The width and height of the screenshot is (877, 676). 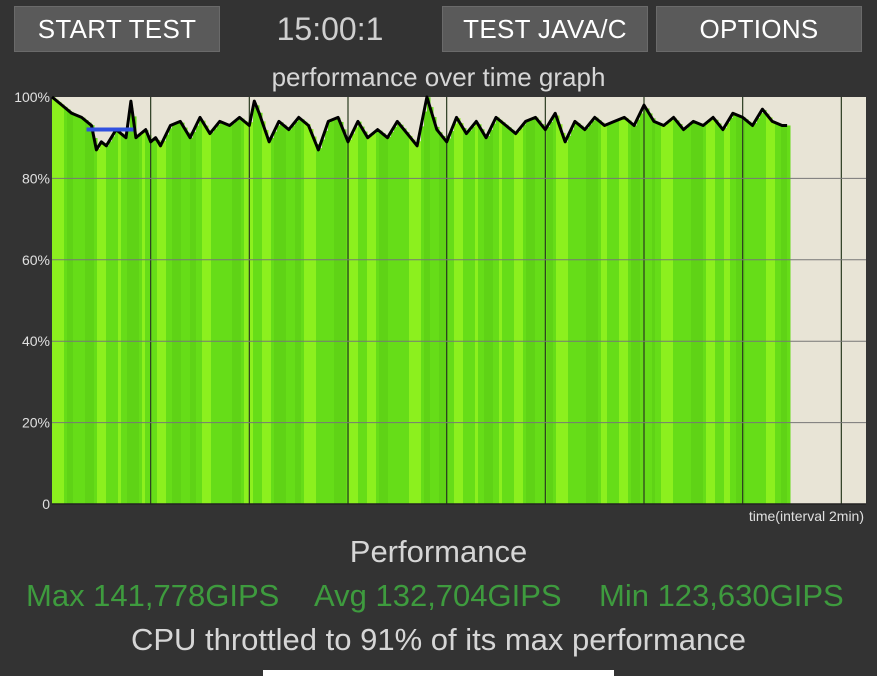 I want to click on options-button: OPTIONS, so click(x=759, y=29).